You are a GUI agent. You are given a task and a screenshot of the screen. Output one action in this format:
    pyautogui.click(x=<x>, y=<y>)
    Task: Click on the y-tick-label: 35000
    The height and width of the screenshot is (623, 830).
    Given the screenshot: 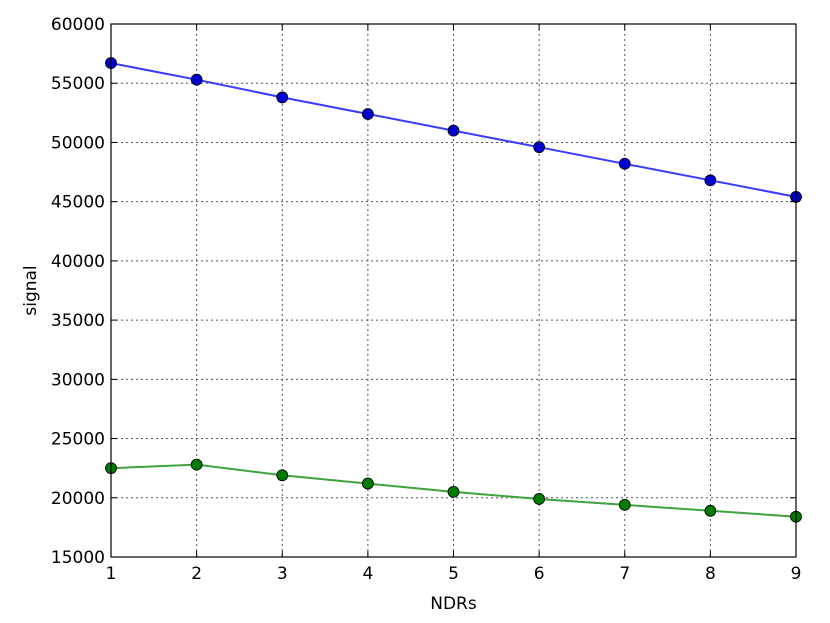 What is the action you would take?
    pyautogui.click(x=78, y=321)
    